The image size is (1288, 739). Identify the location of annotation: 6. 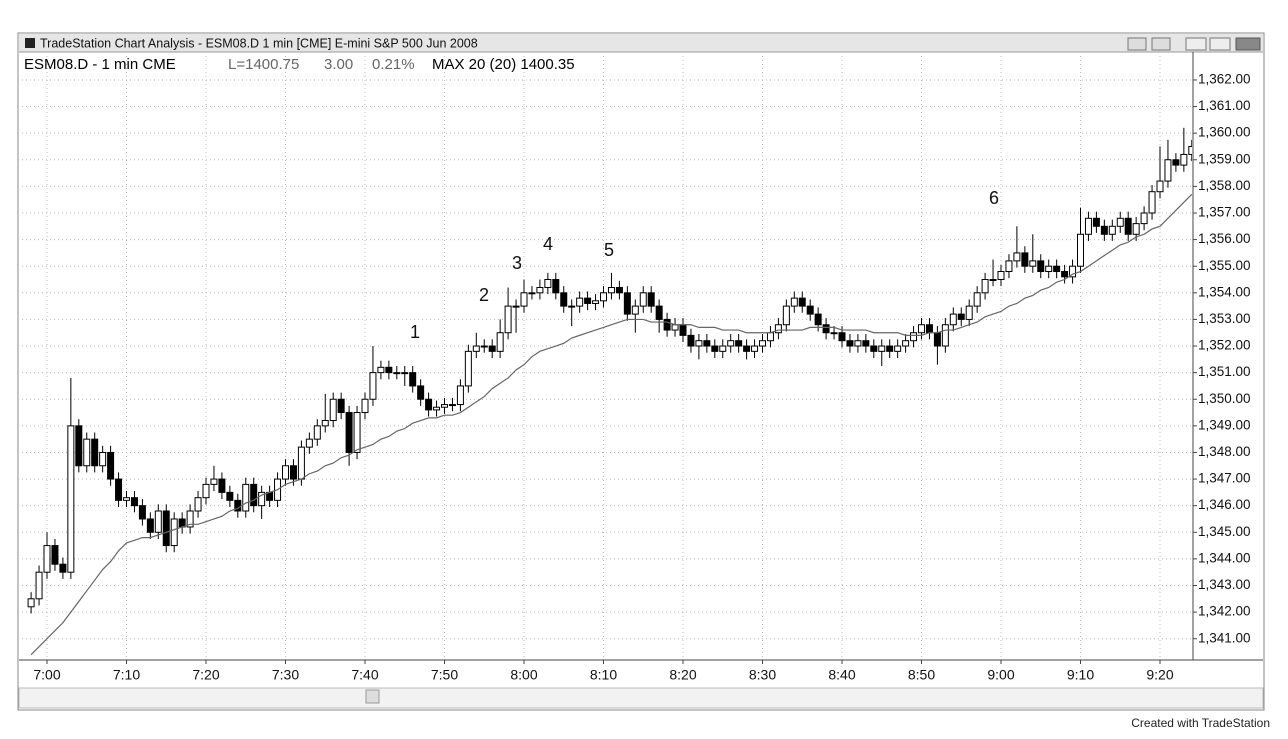
(994, 198).